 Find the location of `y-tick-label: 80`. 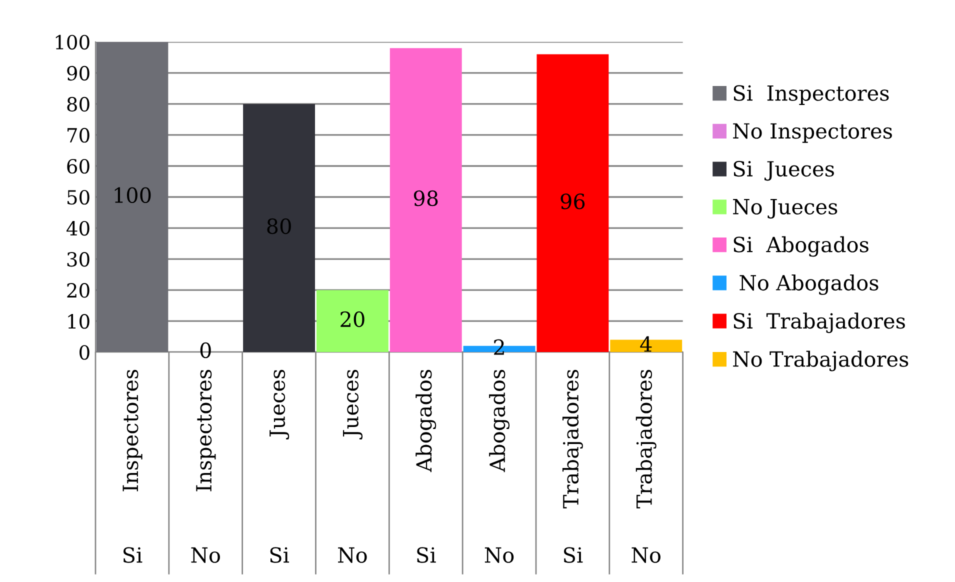

y-tick-label: 80 is located at coordinates (78, 104).